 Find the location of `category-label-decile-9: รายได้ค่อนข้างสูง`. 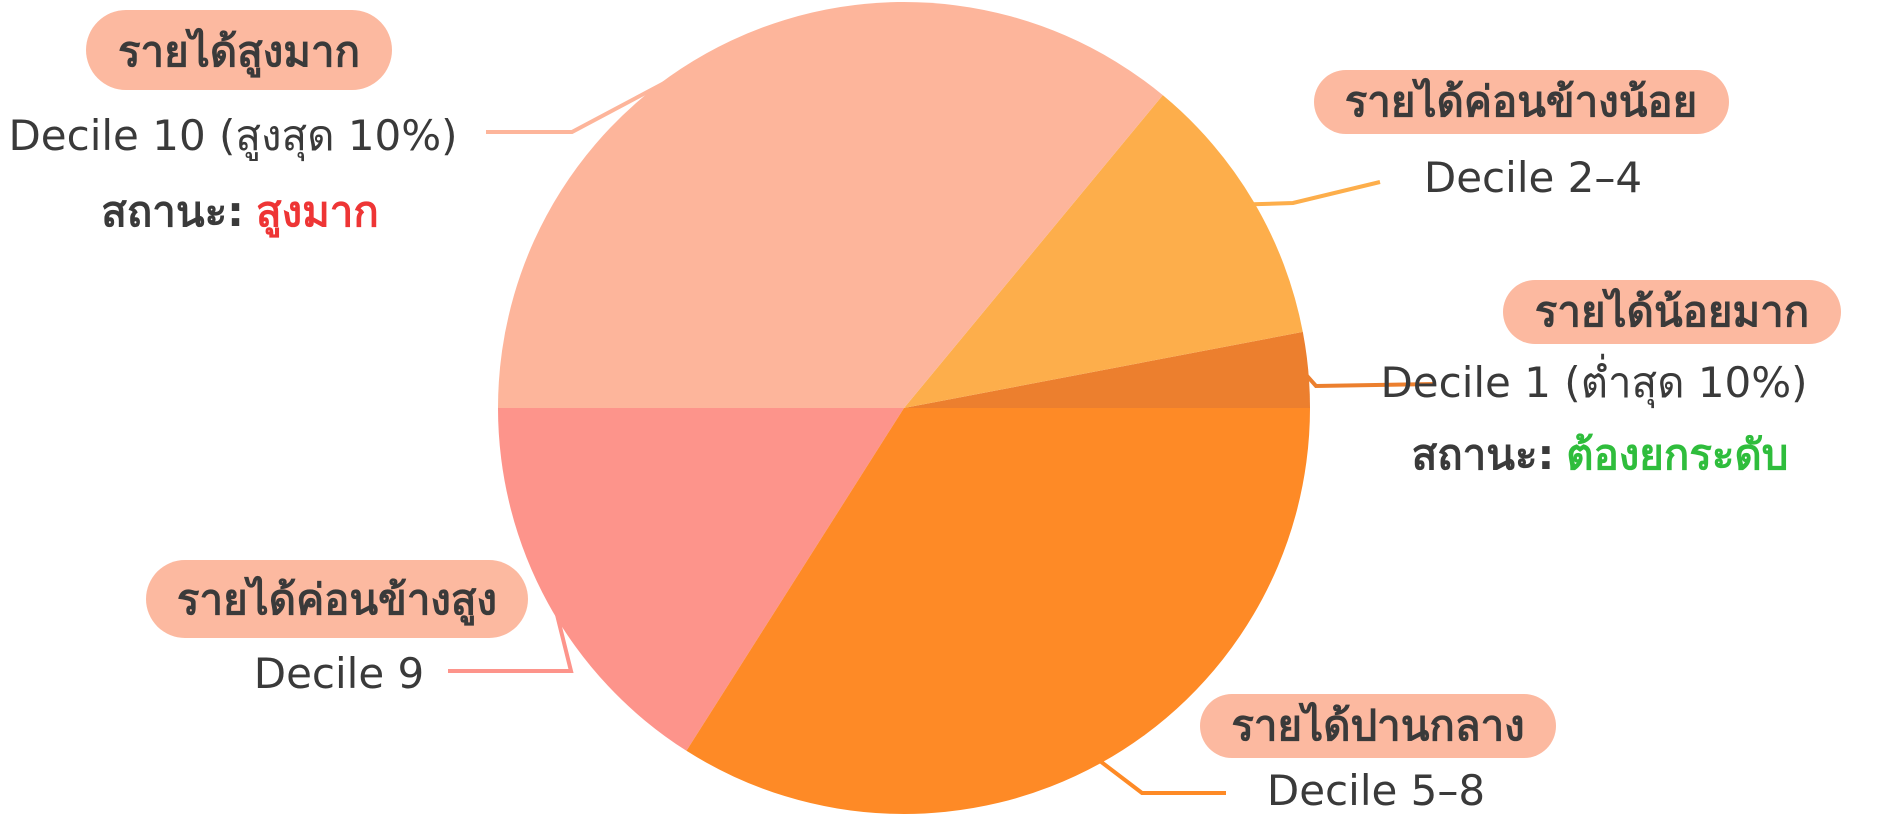

category-label-decile-9: รายได้ค่อนข้างสูง is located at coordinates (337, 600).